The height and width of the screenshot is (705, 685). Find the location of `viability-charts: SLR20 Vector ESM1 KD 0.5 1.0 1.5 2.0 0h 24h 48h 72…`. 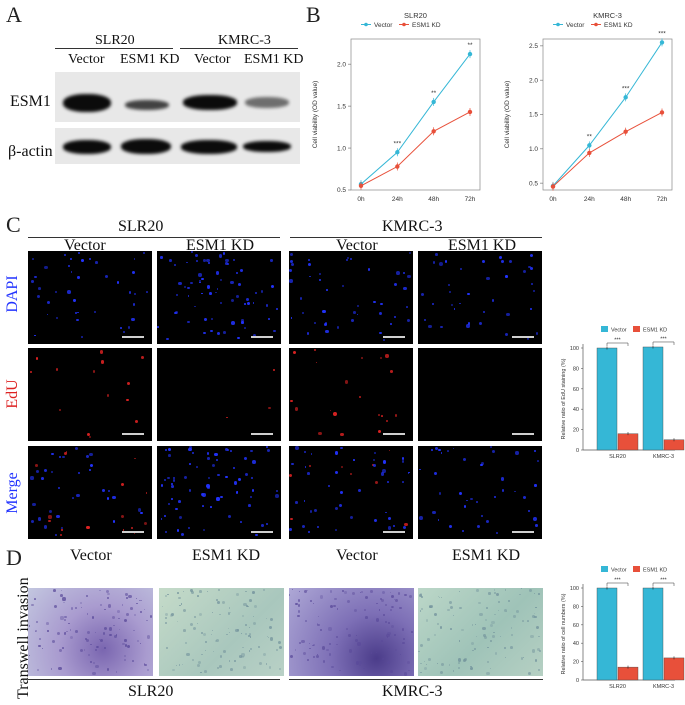

viability-charts: SLR20 Vector ESM1 KD 0.5 1.0 1.5 2.0 0h 24h 48h 72… is located at coordinates (492, 107).